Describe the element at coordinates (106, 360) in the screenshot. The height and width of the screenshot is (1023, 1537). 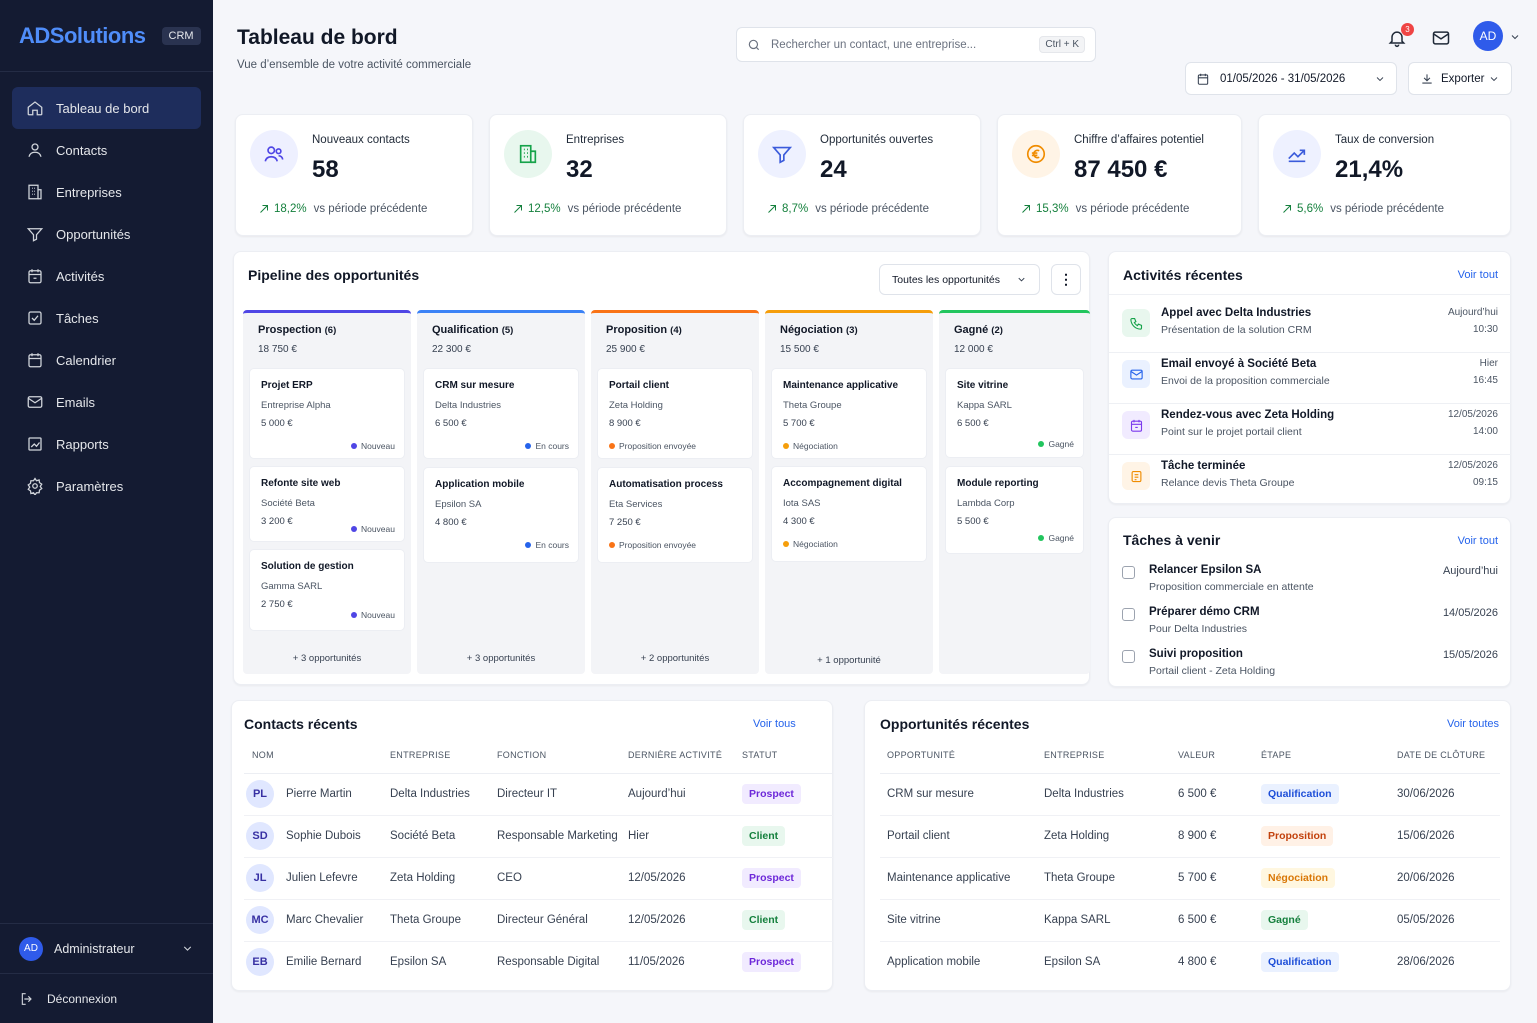
I see `sidebar-item-calendrier: Calendrier` at that location.